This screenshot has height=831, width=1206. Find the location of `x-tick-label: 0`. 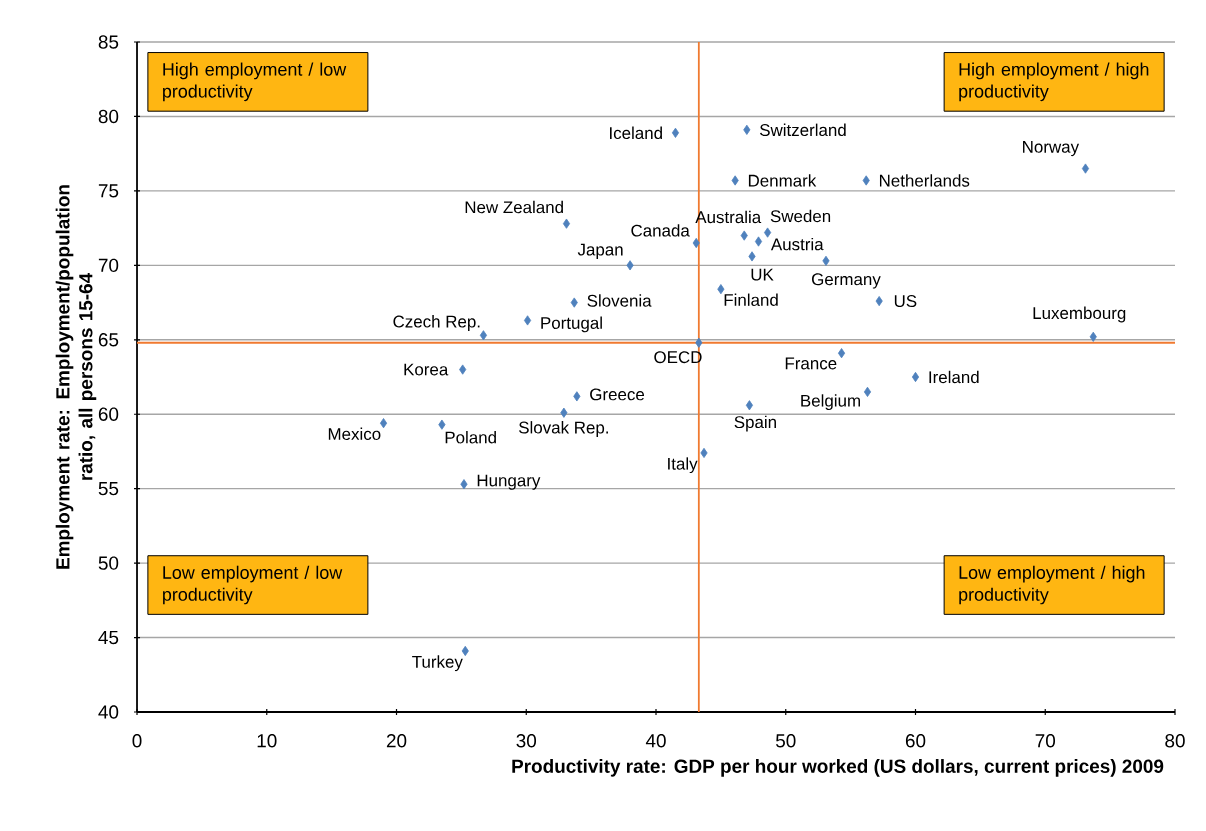

x-tick-label: 0 is located at coordinates (137, 741).